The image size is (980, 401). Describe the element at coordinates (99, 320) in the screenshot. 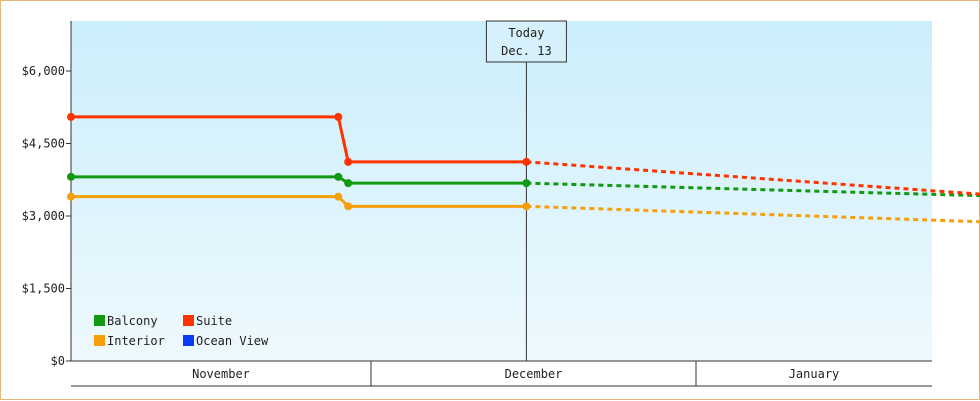

I see `legend-swatch-balcony` at that location.